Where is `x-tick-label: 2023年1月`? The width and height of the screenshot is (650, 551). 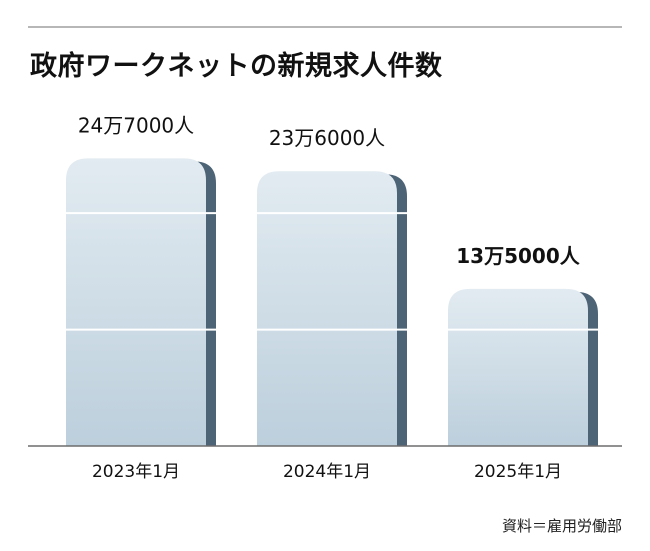
x-tick-label: 2023年1月 is located at coordinates (136, 472).